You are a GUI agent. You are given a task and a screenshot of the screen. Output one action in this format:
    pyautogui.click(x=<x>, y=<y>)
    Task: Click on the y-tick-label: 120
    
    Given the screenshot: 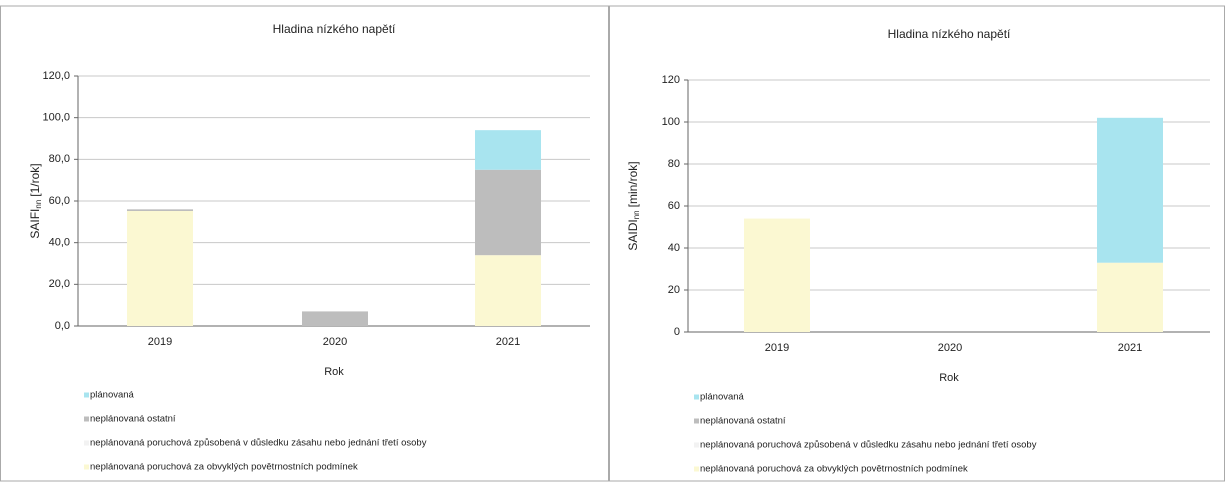 What is the action you would take?
    pyautogui.click(x=671, y=80)
    